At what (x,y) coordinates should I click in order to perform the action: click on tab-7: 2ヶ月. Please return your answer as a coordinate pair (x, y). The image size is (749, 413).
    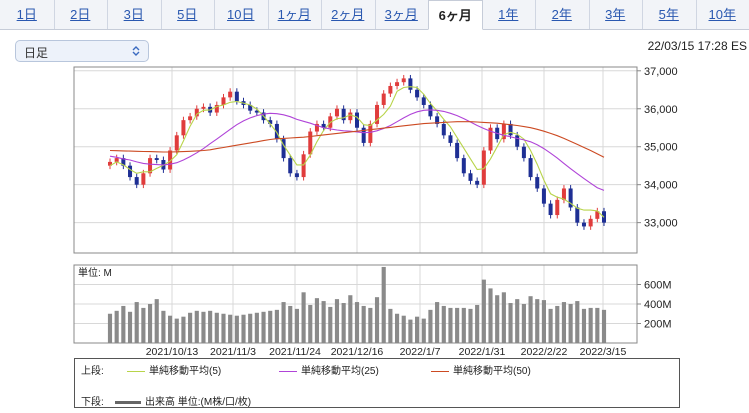
    Looking at the image, I should click on (348, 14).